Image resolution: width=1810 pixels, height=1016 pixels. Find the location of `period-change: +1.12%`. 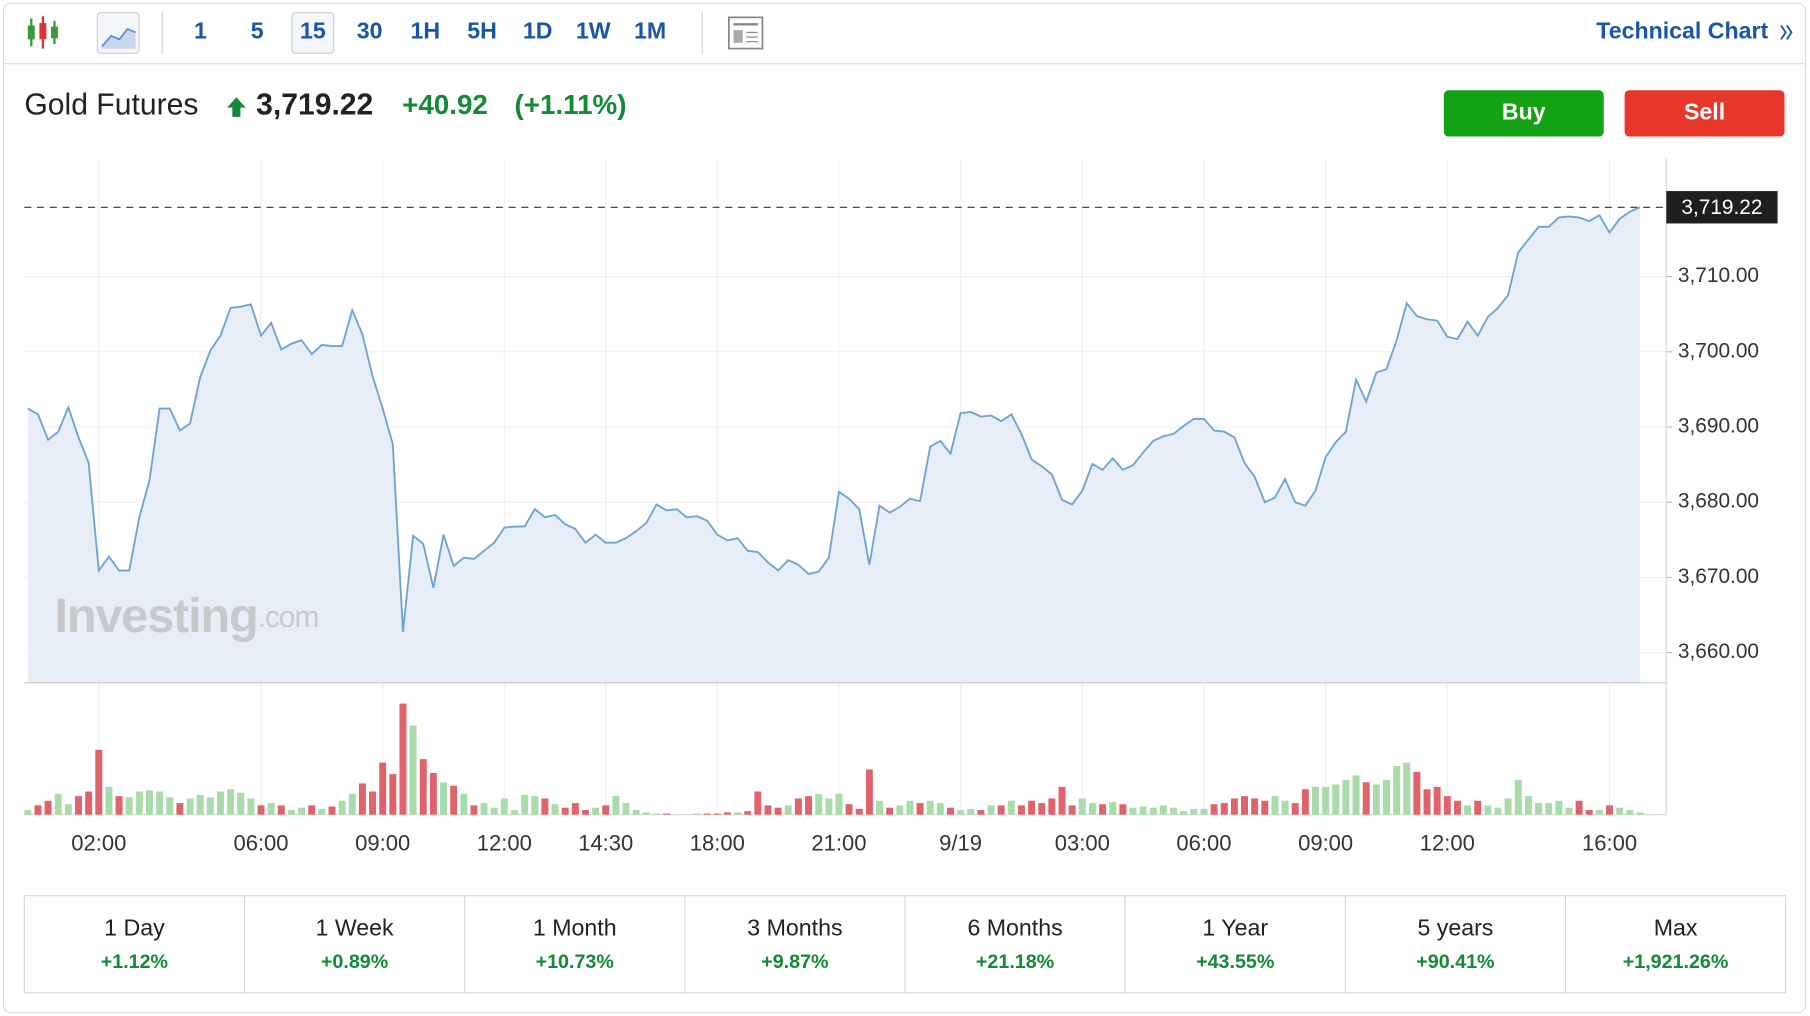

period-change: +1.12% is located at coordinates (134, 962).